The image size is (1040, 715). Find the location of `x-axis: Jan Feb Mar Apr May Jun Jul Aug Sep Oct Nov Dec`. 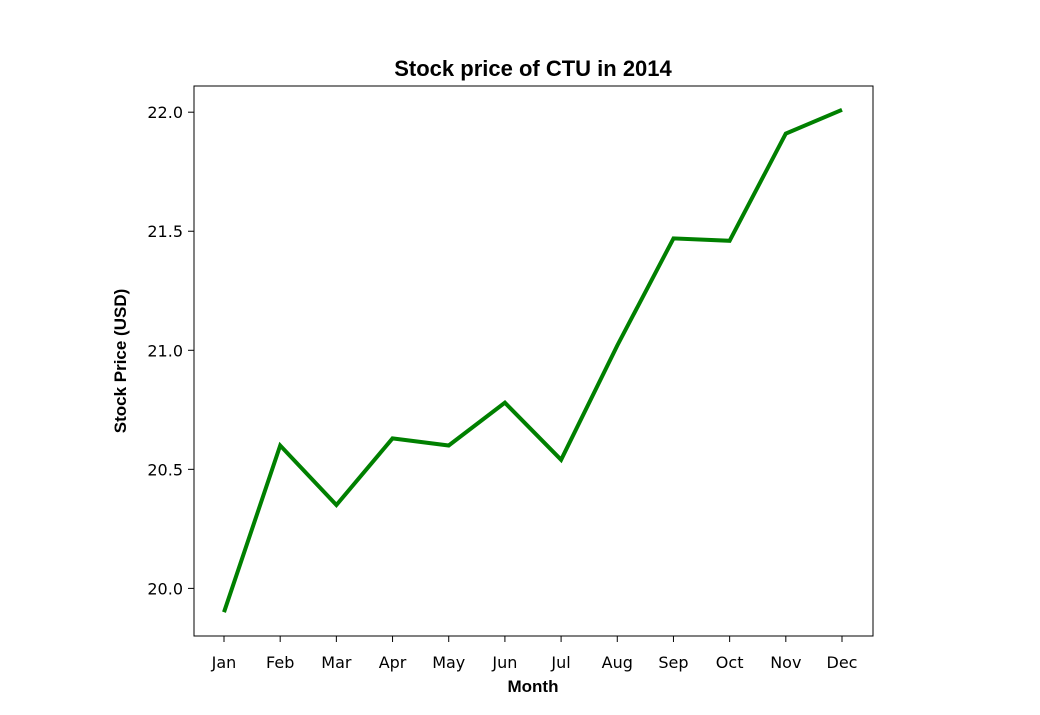

x-axis: Jan Feb Mar Apr May Jun Jul Aug Sep Oct Nov Dec is located at coordinates (534, 654).